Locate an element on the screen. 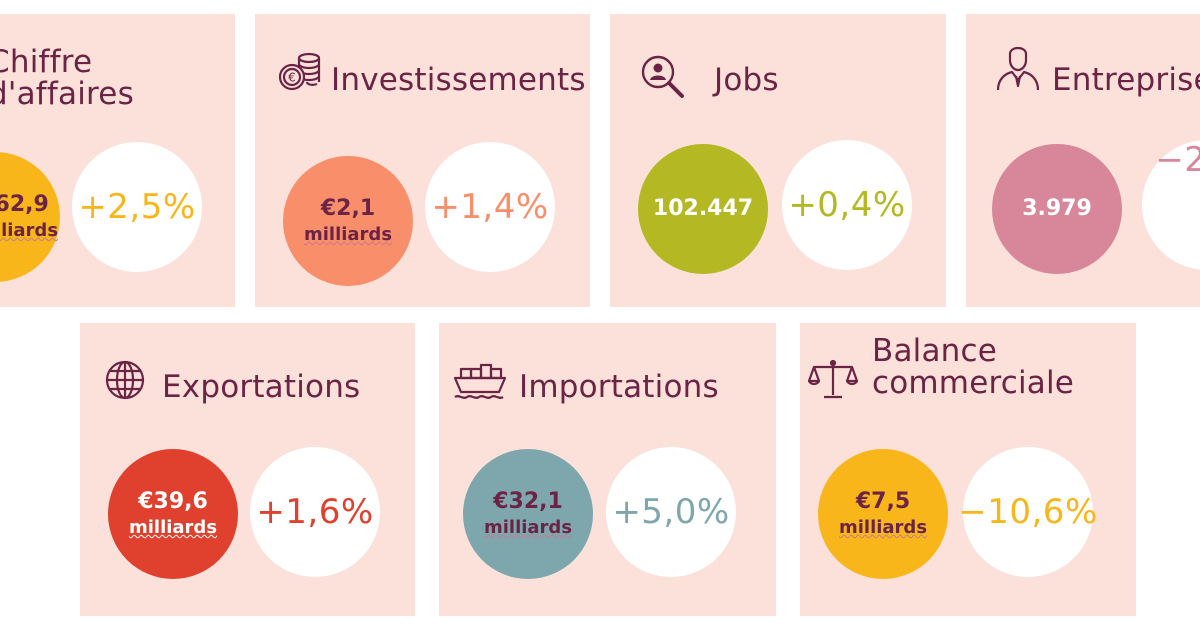  scales-icon is located at coordinates (833, 381).